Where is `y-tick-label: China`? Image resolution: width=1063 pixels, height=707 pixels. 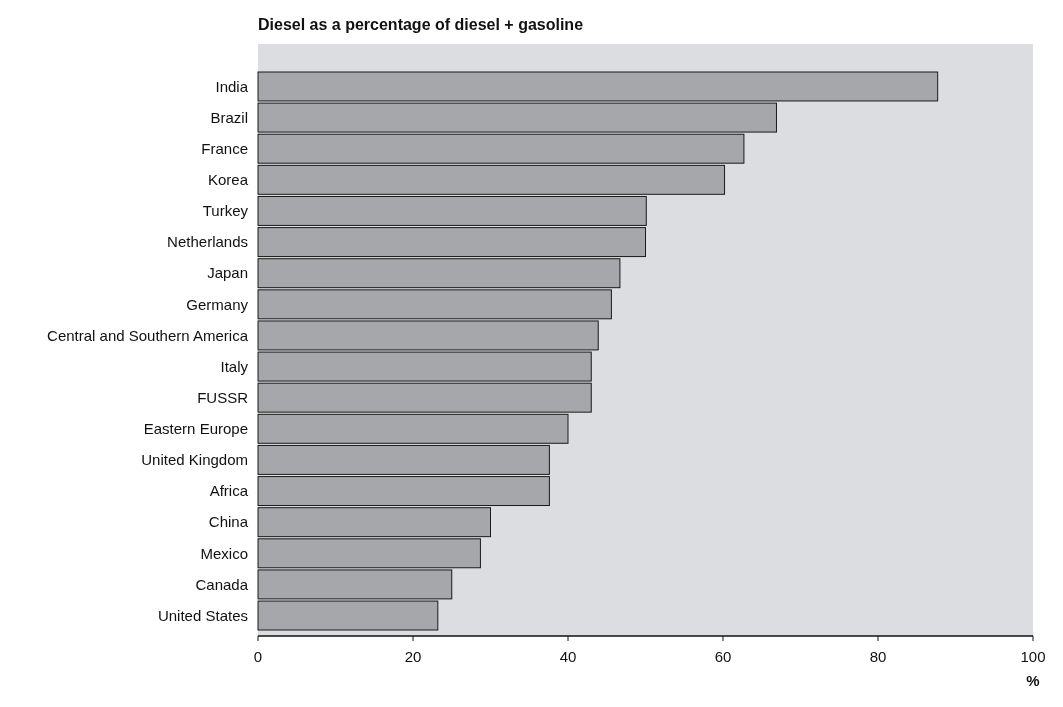 y-tick-label: China is located at coordinates (228, 522).